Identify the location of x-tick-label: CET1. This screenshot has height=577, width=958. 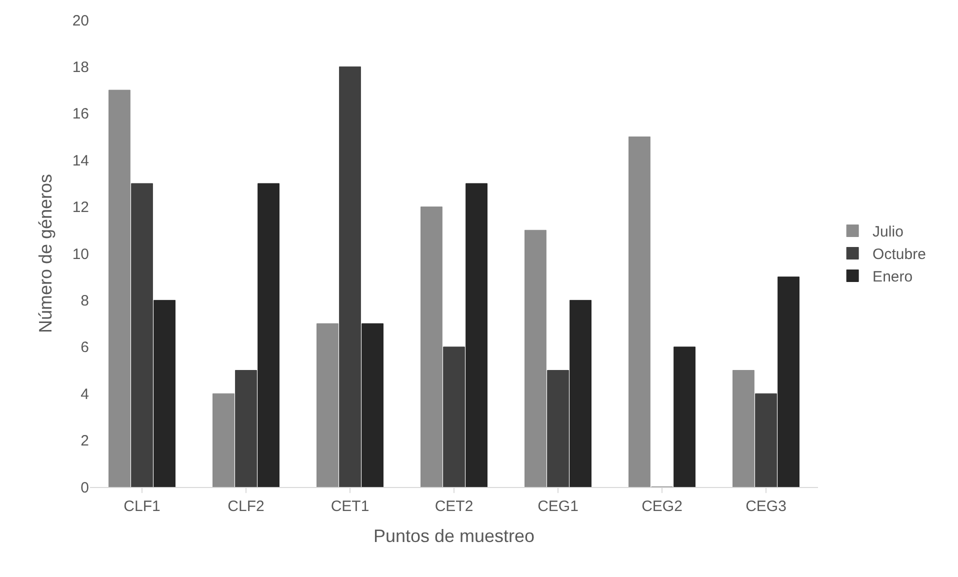
(350, 506).